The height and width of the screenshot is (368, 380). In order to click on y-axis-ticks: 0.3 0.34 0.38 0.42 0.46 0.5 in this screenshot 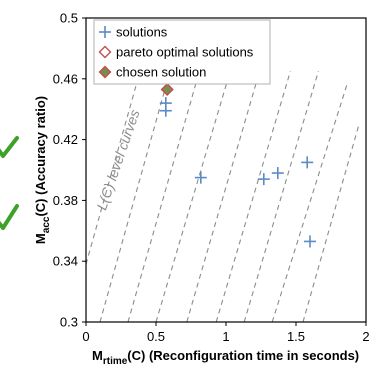, I will do `click(69, 170)`.